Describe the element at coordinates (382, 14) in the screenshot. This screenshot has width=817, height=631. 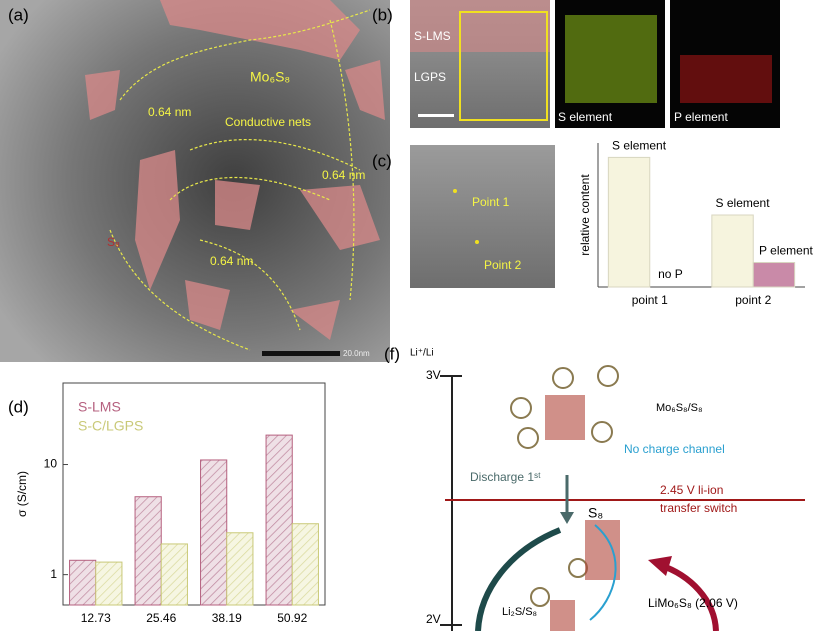
I see `panel-label: (b)` at that location.